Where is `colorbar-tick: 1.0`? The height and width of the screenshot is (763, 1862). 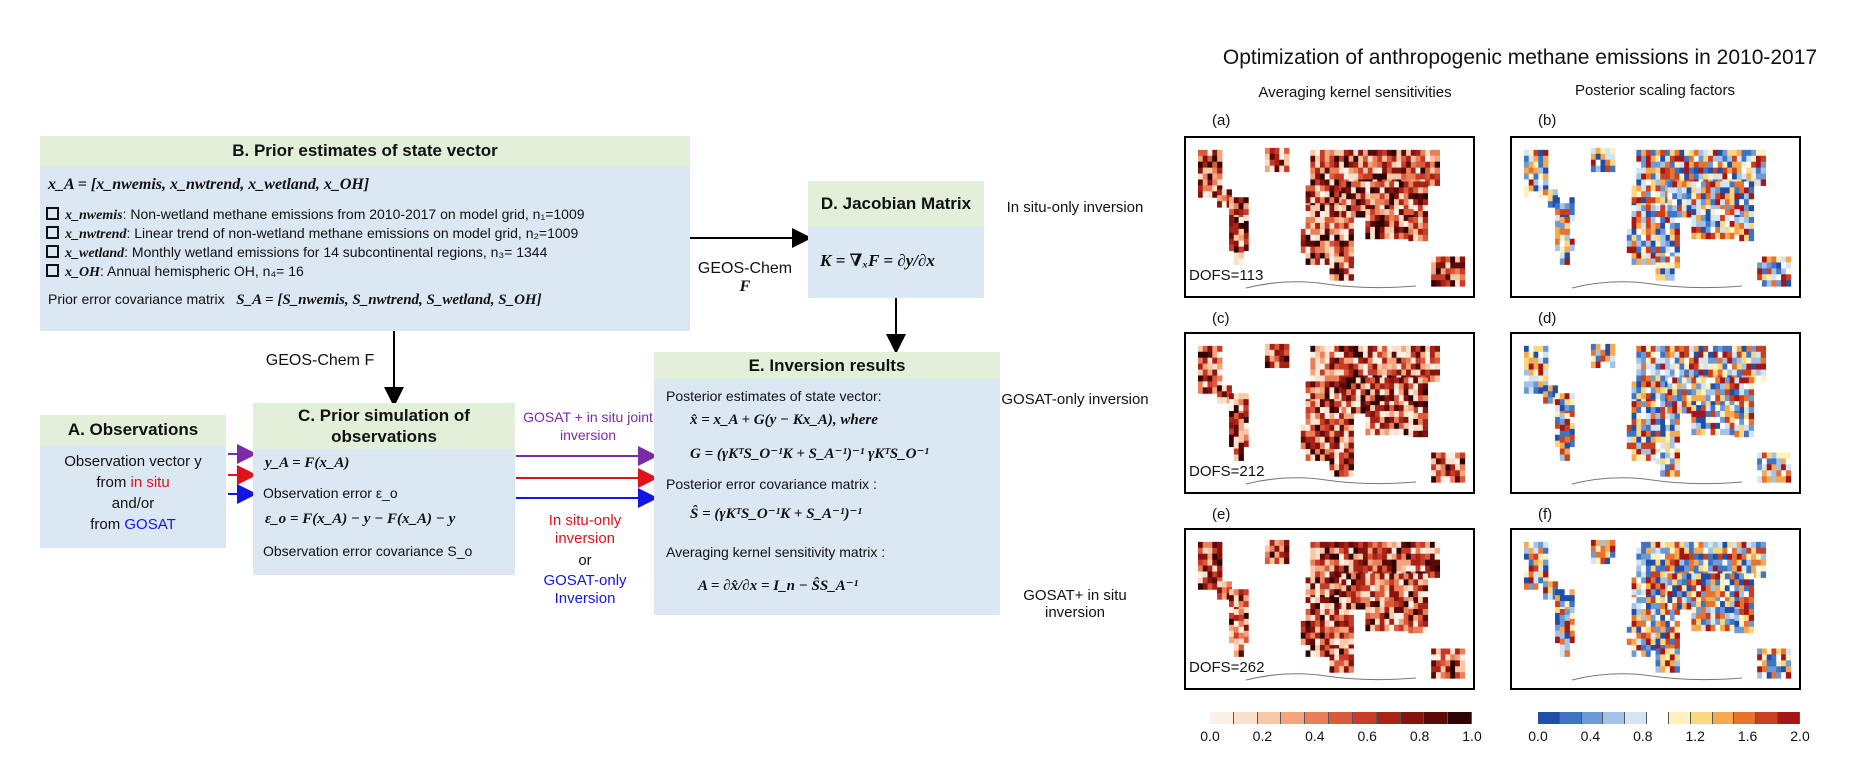 colorbar-tick: 1.0 is located at coordinates (1472, 736).